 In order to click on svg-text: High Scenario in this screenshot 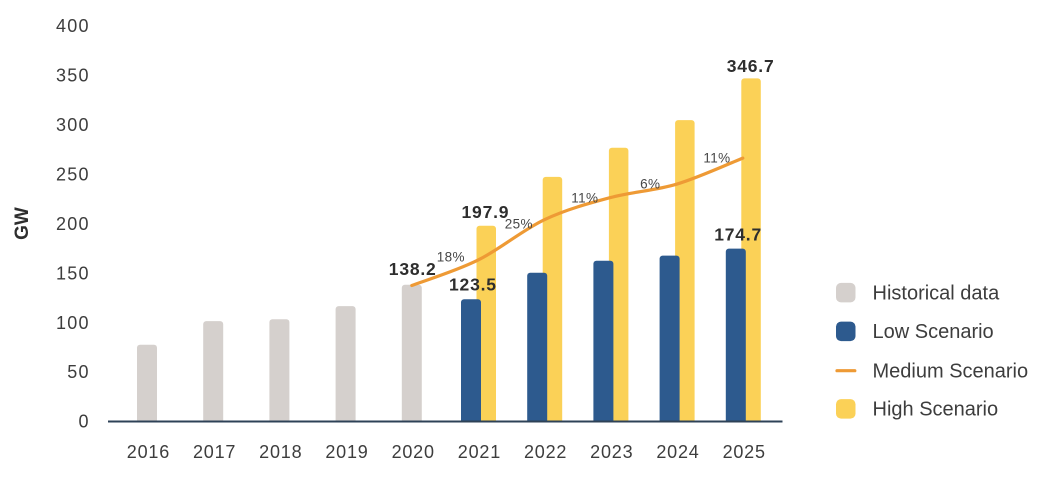, I will do `click(936, 410)`.